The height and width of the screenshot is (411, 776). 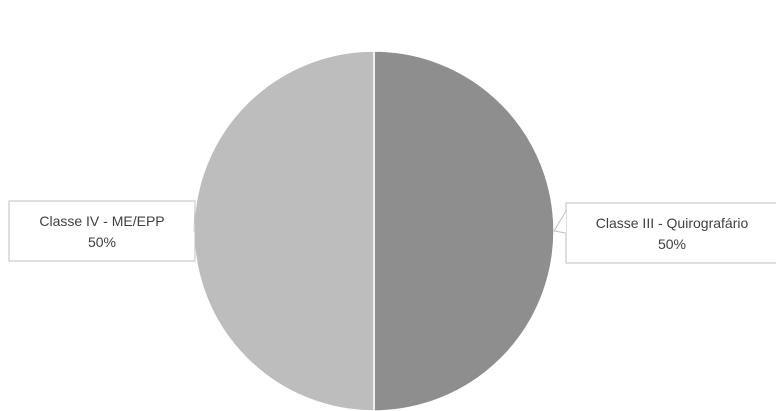 What do you see at coordinates (101, 221) in the screenshot?
I see `data-label-category-2: Classe IV - ME/EPP` at bounding box center [101, 221].